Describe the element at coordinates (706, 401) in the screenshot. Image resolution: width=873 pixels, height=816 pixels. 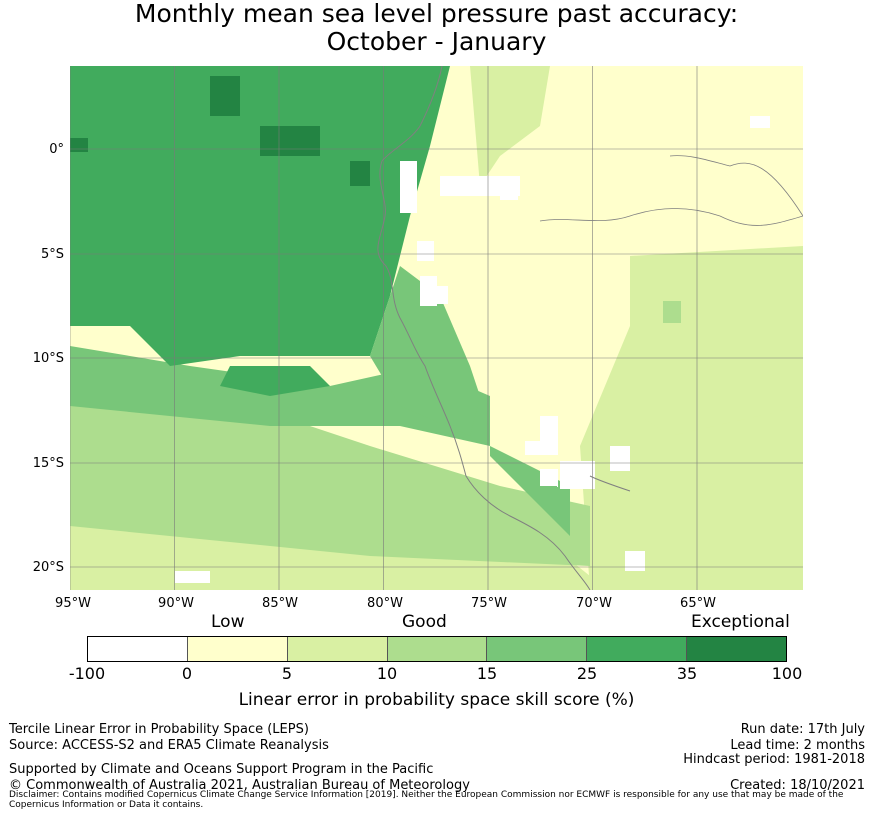
I see `skill-region-pale-green-band` at that location.